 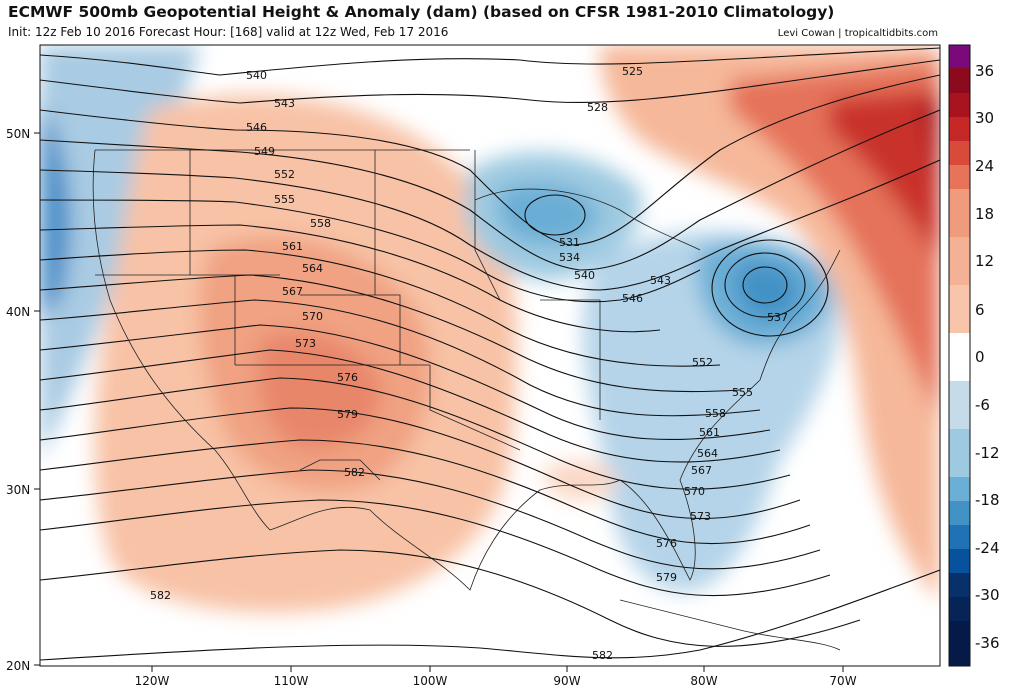 I want to click on colorbar-label: 24, so click(x=984, y=166).